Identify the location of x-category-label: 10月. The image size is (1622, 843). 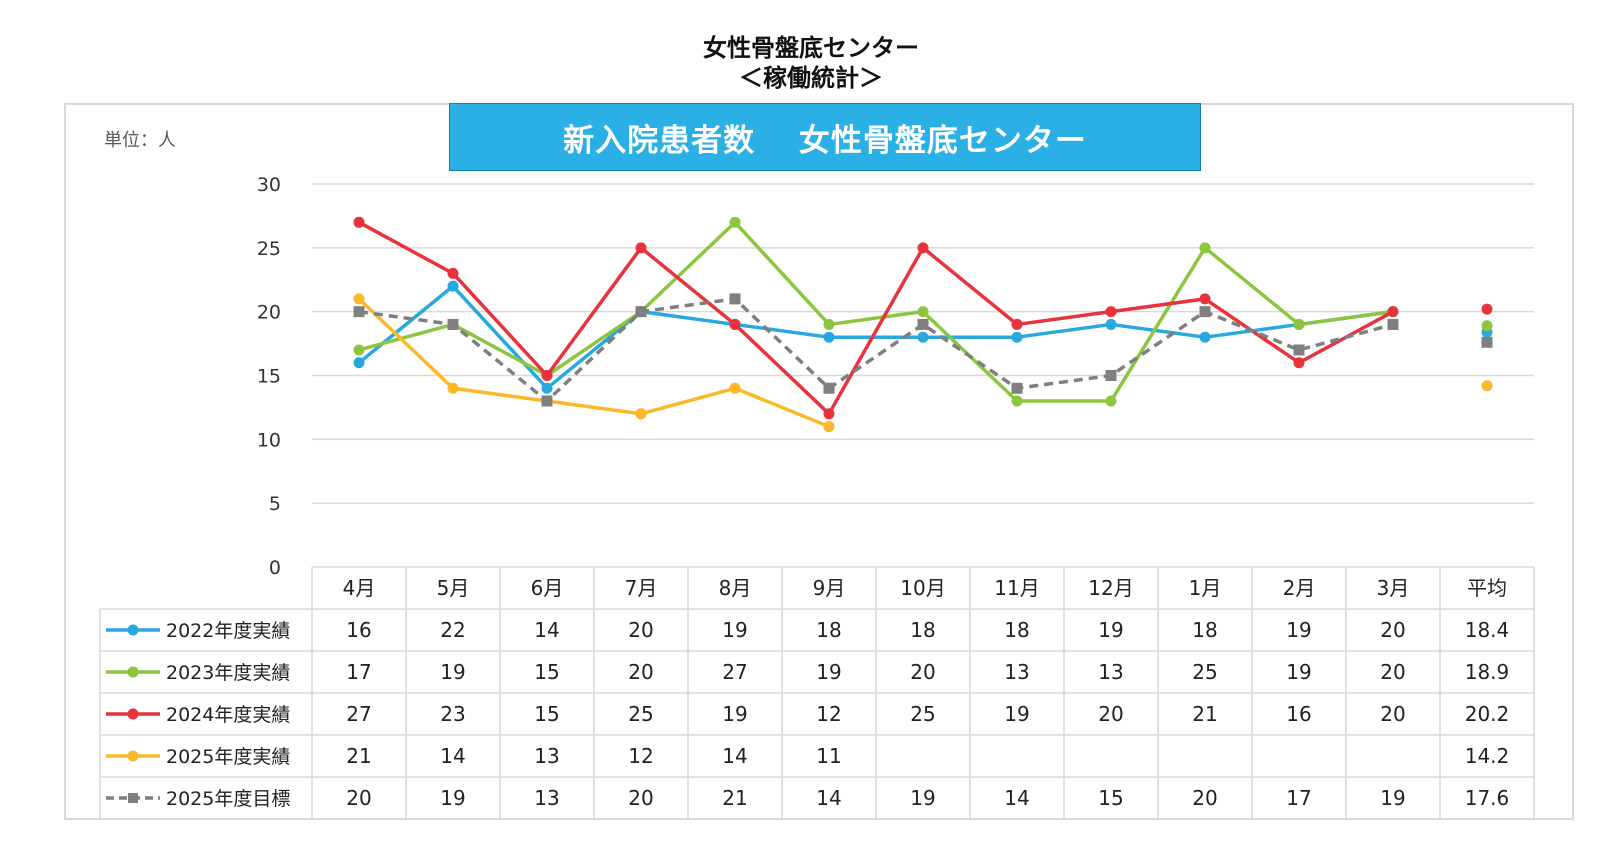
(922, 588).